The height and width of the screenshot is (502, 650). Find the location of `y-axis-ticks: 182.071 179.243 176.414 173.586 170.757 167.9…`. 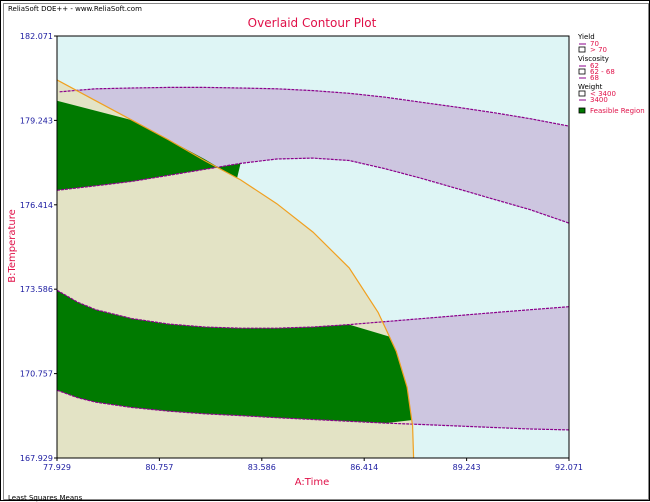

y-axis-ticks: 182.071 179.243 176.414 173.586 170.757 167.9… is located at coordinates (38, 247).